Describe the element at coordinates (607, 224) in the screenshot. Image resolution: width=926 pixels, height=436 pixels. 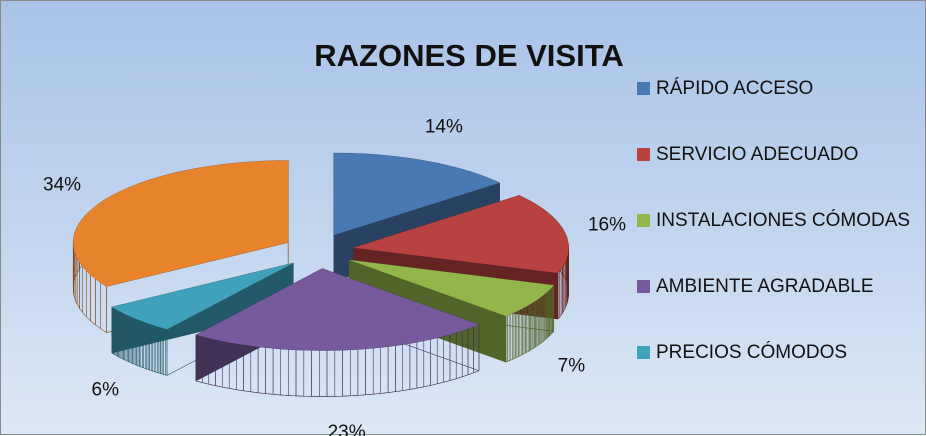
I see `data-label: 16%` at that location.